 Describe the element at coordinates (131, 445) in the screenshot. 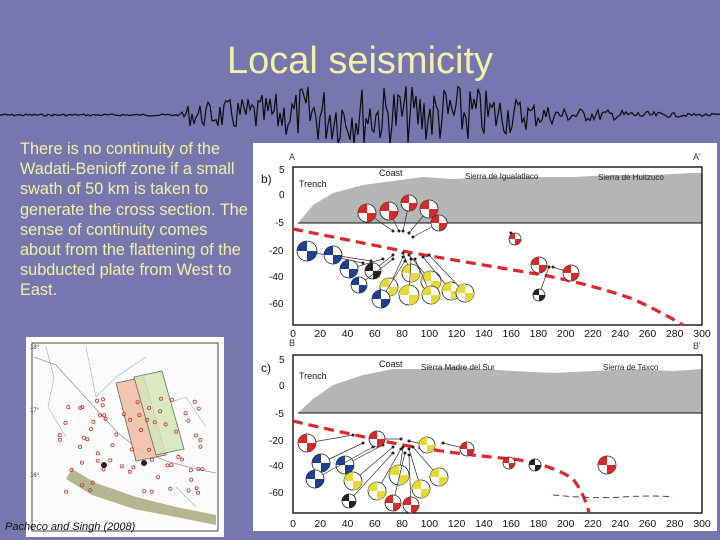

I see `epicenter-dots` at that location.